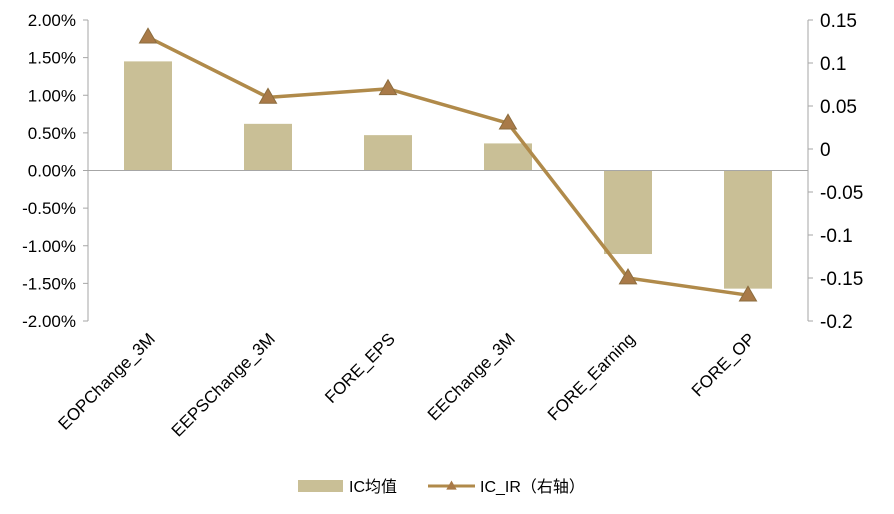 This screenshot has width=894, height=514. What do you see at coordinates (52, 20) in the screenshot?
I see `left-tick-label: 2.00%` at bounding box center [52, 20].